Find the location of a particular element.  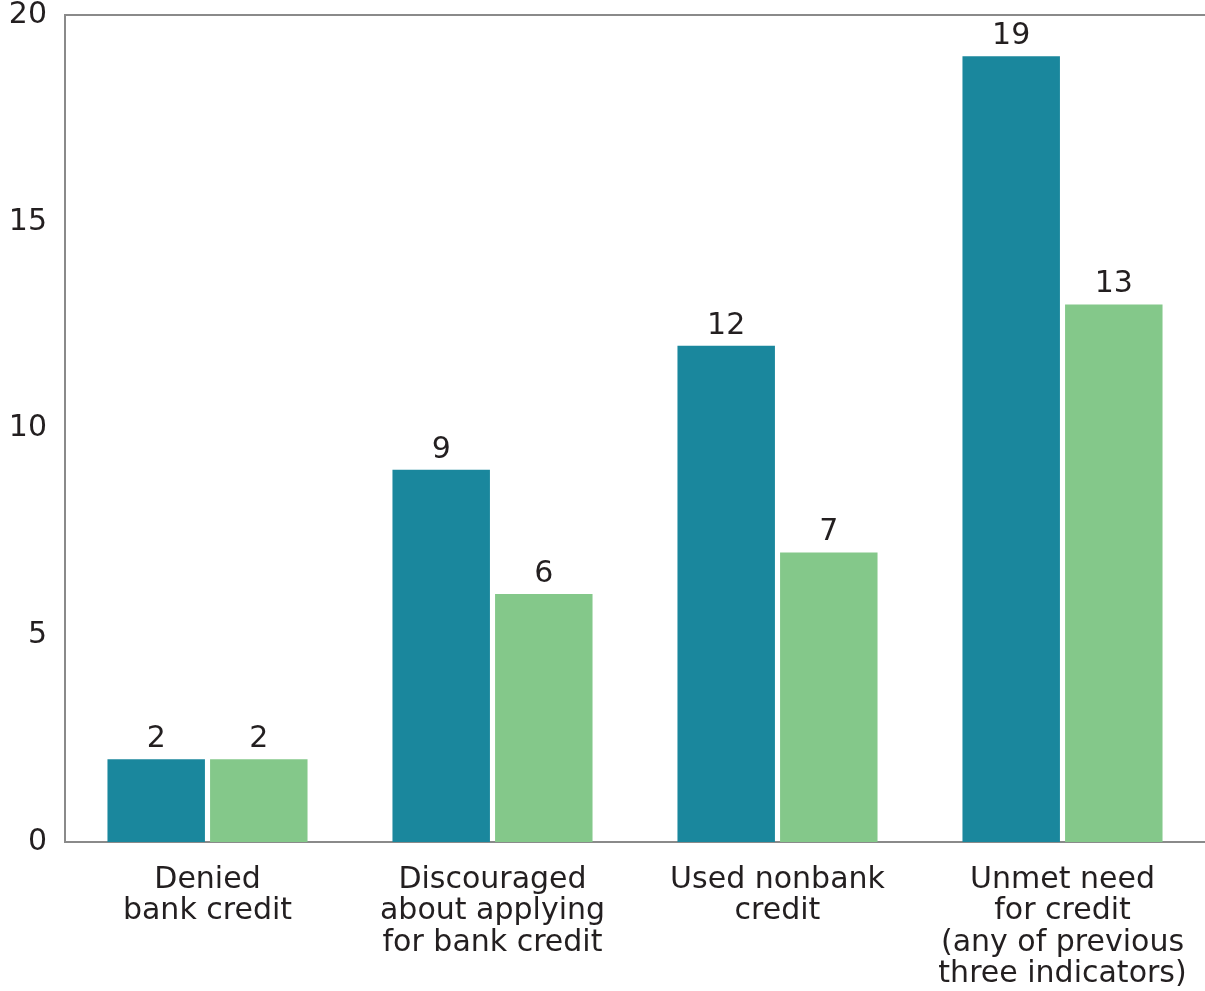

y-tick-label: 10 is located at coordinates (27, 426).